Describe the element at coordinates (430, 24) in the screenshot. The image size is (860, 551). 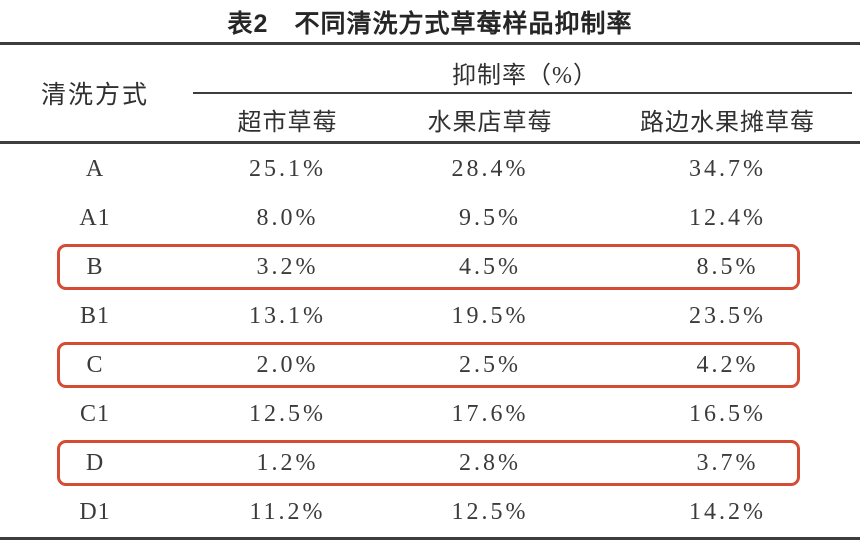
I see `table-title: 表2 不同清洗方式草莓样品抑制率` at that location.